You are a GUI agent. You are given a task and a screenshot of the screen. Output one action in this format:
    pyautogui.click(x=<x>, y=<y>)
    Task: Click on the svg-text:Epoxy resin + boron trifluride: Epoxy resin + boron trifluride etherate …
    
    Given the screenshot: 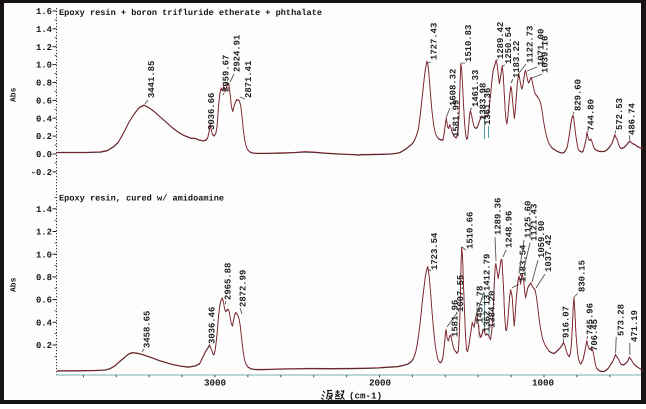 What is the action you would take?
    pyautogui.click(x=190, y=13)
    